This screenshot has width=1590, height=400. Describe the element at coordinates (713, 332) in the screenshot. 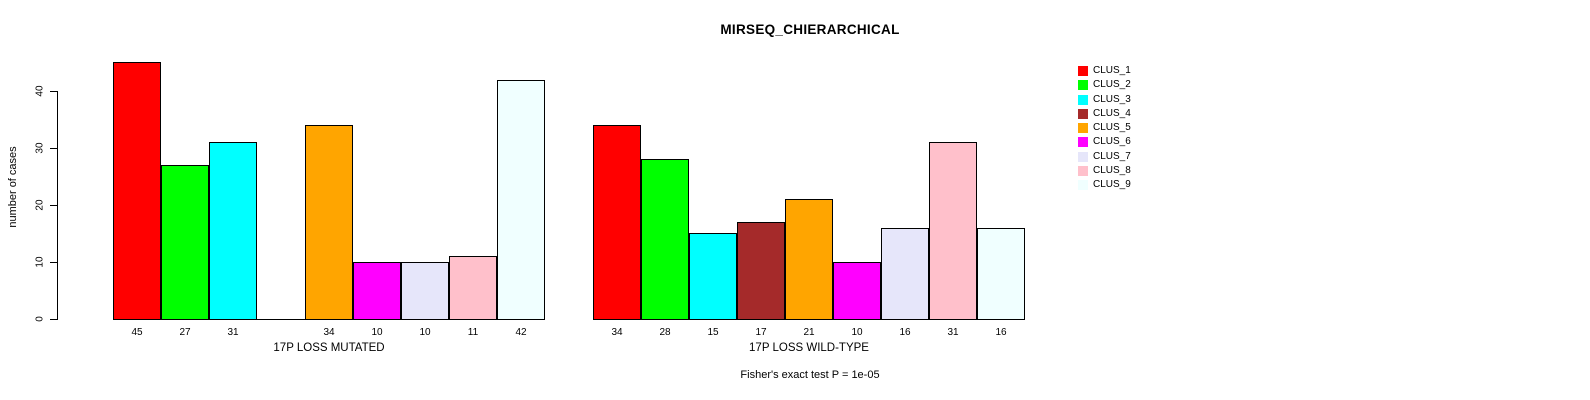

I see `bar-value-label: 15` at that location.